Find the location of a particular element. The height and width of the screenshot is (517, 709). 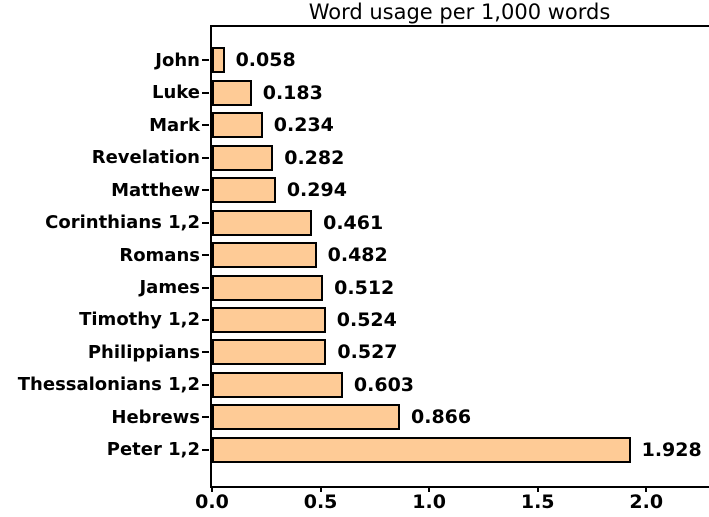

category-label: John is located at coordinates (177, 60).